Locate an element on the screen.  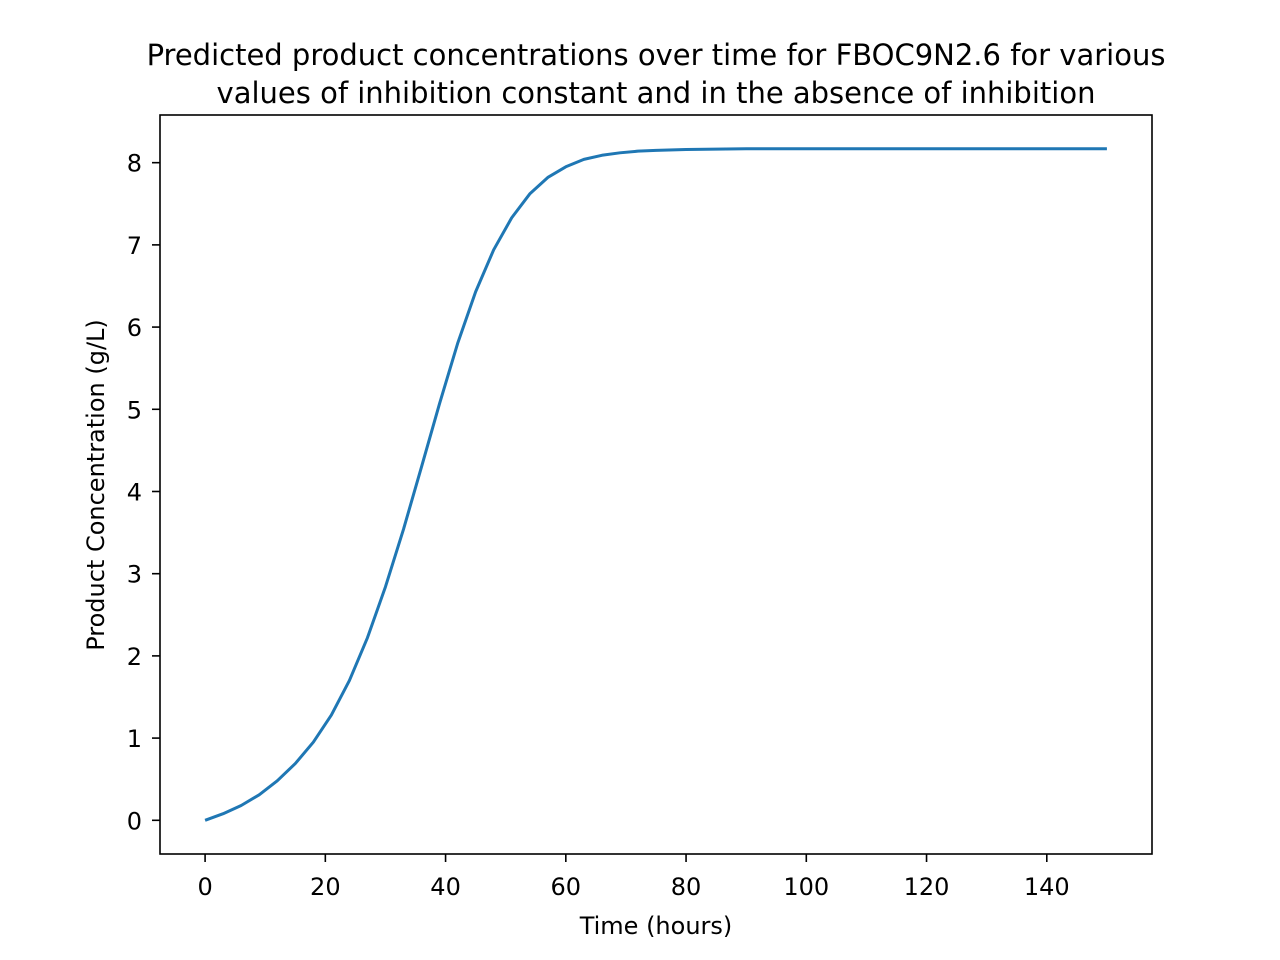
y-tick-label: 7 is located at coordinates (134, 246).